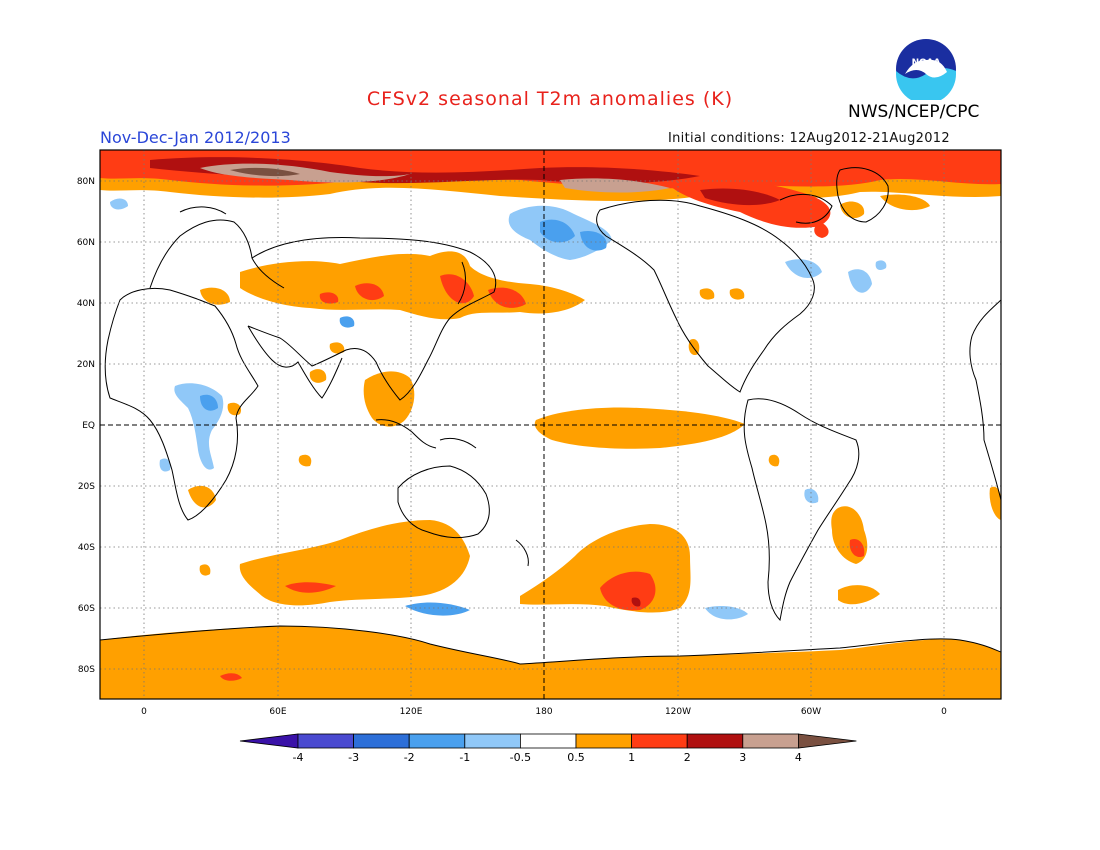  Describe the element at coordinates (631, 757) in the screenshot. I see `legend-label: 1` at that location.